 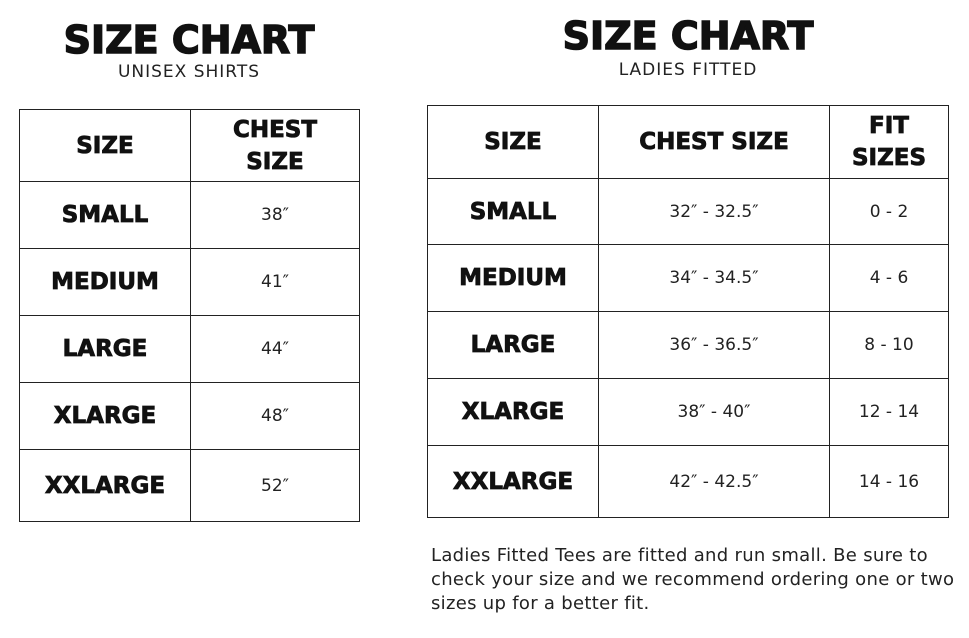 What do you see at coordinates (714, 412) in the screenshot?
I see `chest-cell: 38″ - 40″` at bounding box center [714, 412].